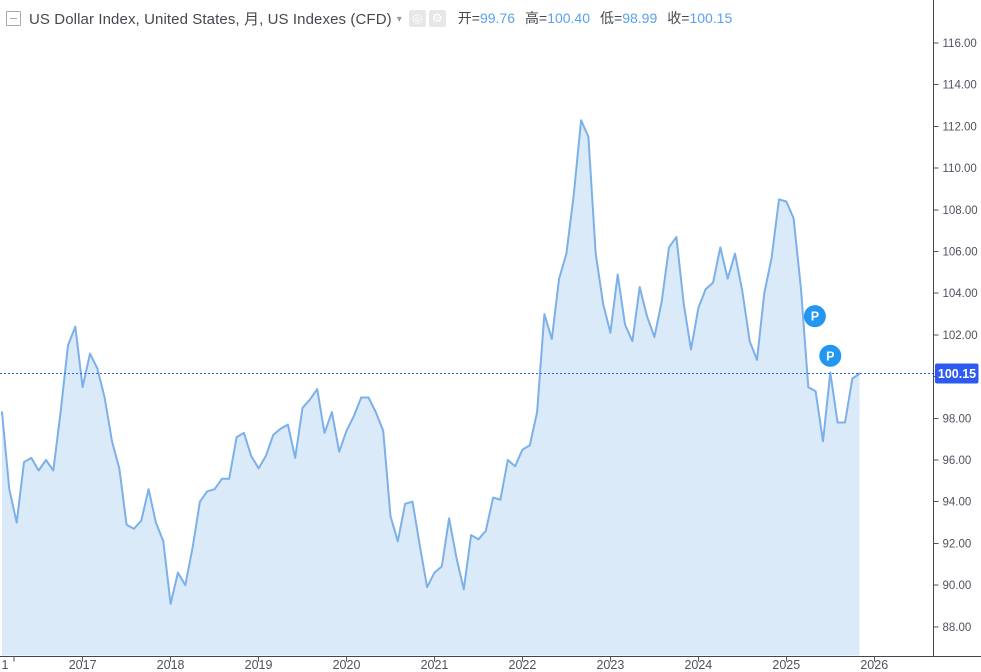  I want to click on price-tick-label: 116.00, so click(960, 44).